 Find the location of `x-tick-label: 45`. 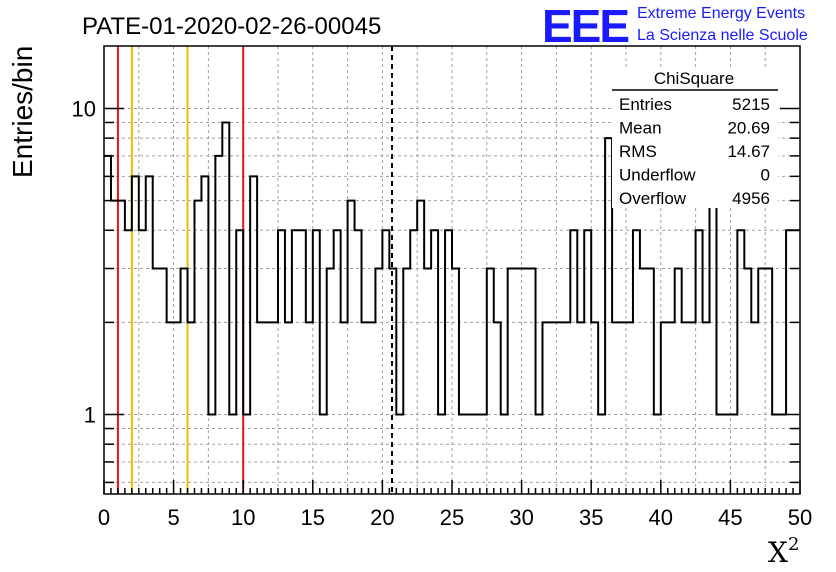

x-tick-label: 45 is located at coordinates (730, 517).